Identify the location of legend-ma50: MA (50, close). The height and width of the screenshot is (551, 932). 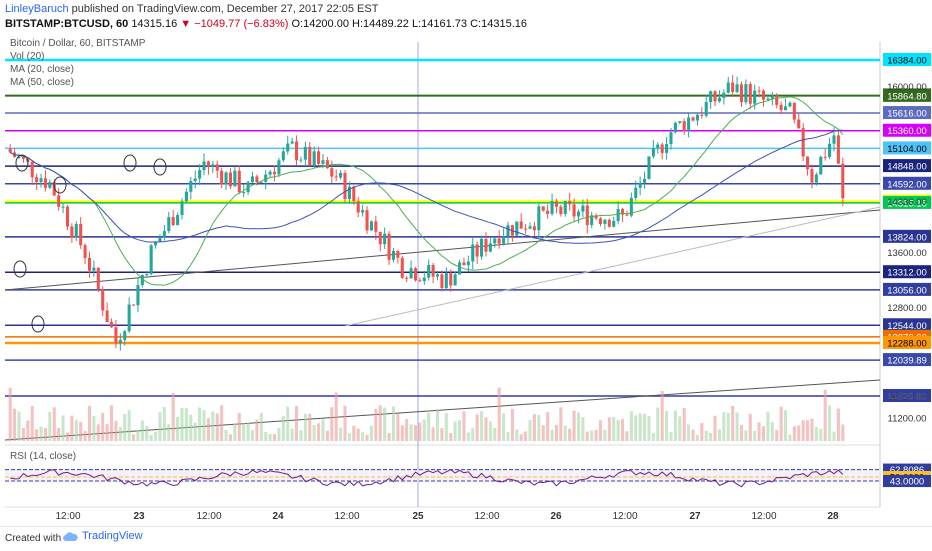
(42, 82).